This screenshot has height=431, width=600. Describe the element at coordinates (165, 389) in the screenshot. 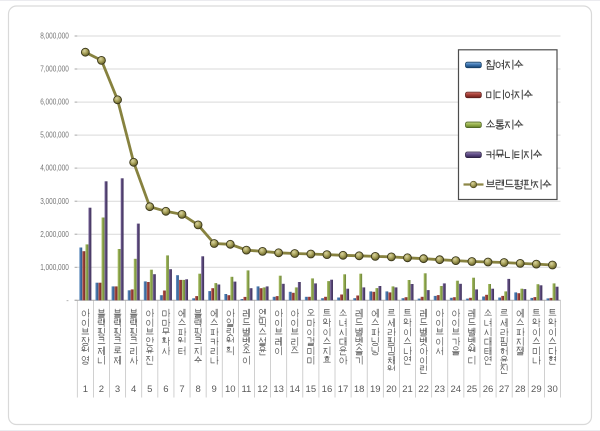

I see `svg-text: 6` at that location.